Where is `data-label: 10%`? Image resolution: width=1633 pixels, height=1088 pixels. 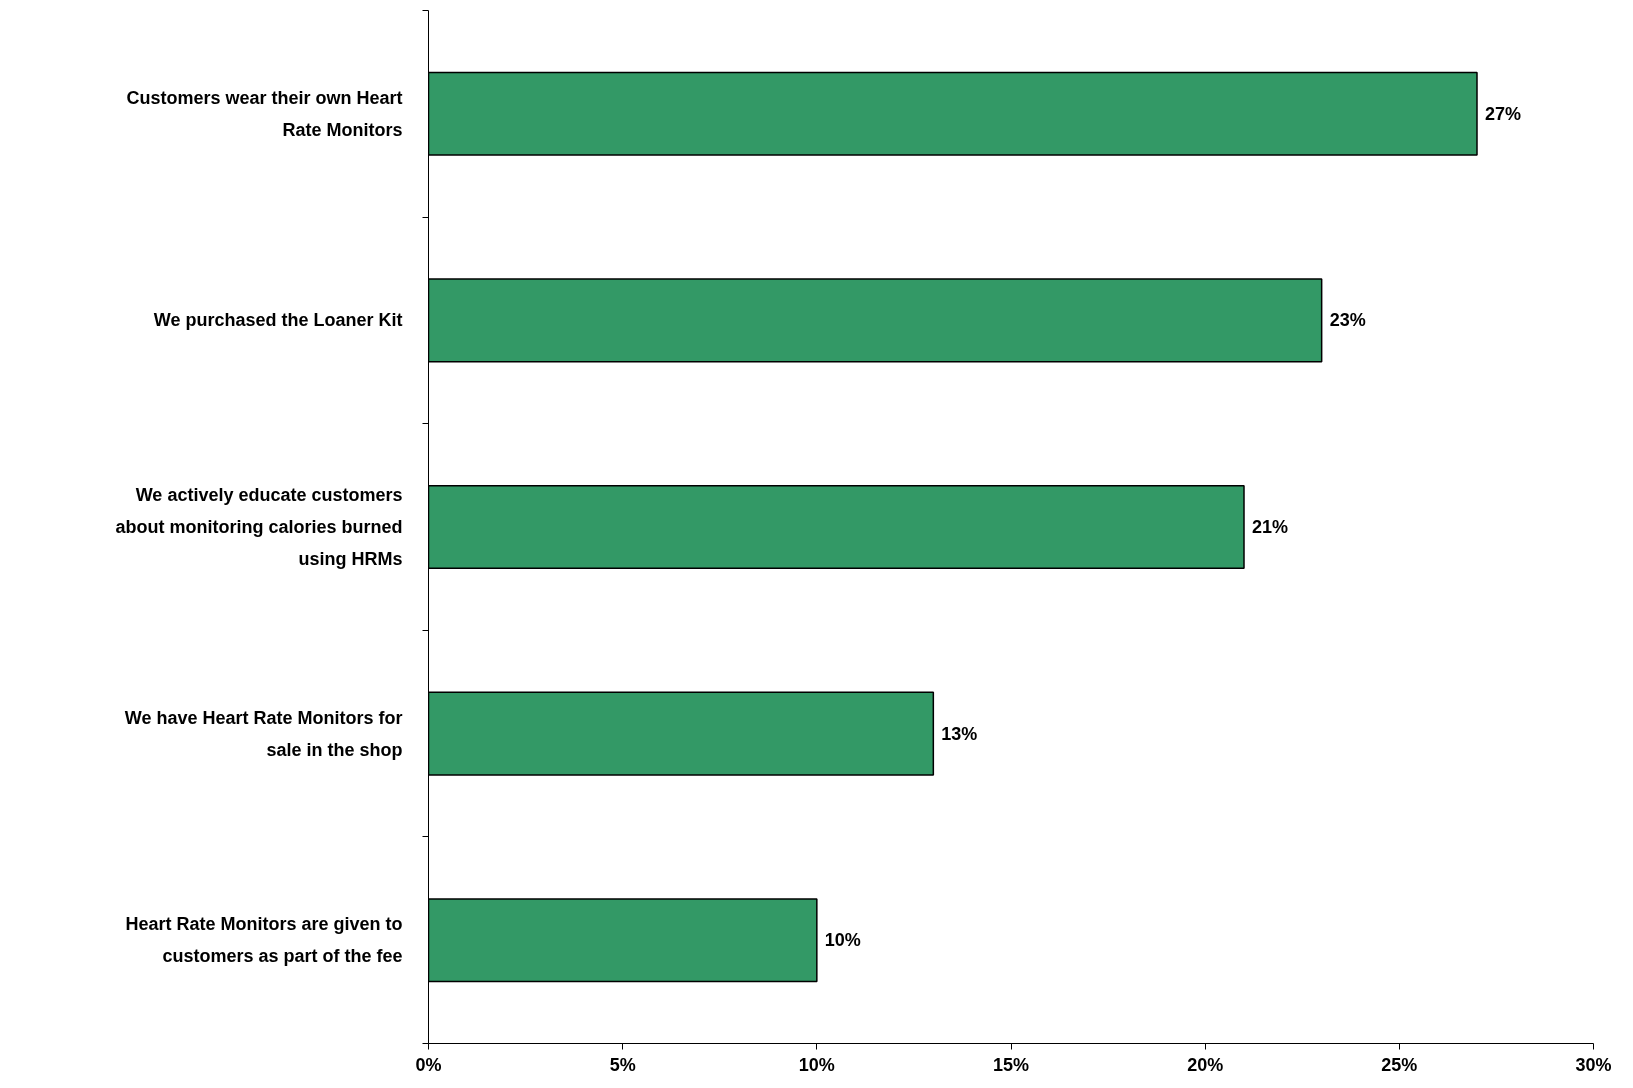
data-label: 10% is located at coordinates (842, 940).